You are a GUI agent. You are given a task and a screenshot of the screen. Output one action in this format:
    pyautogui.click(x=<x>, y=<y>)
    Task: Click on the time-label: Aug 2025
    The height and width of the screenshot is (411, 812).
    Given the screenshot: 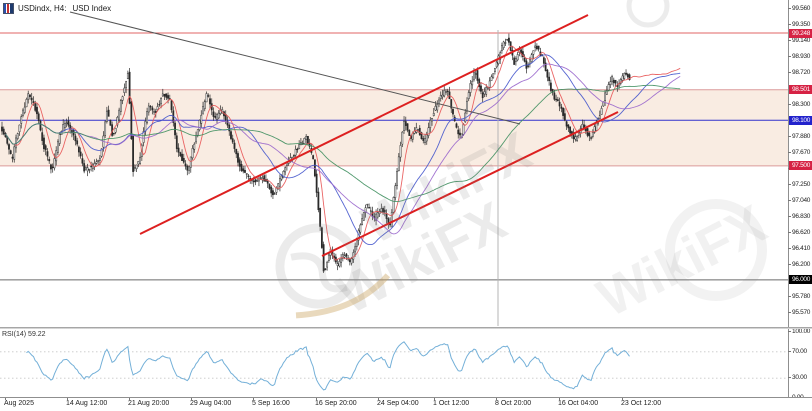 What is the action you would take?
    pyautogui.click(x=19, y=403)
    